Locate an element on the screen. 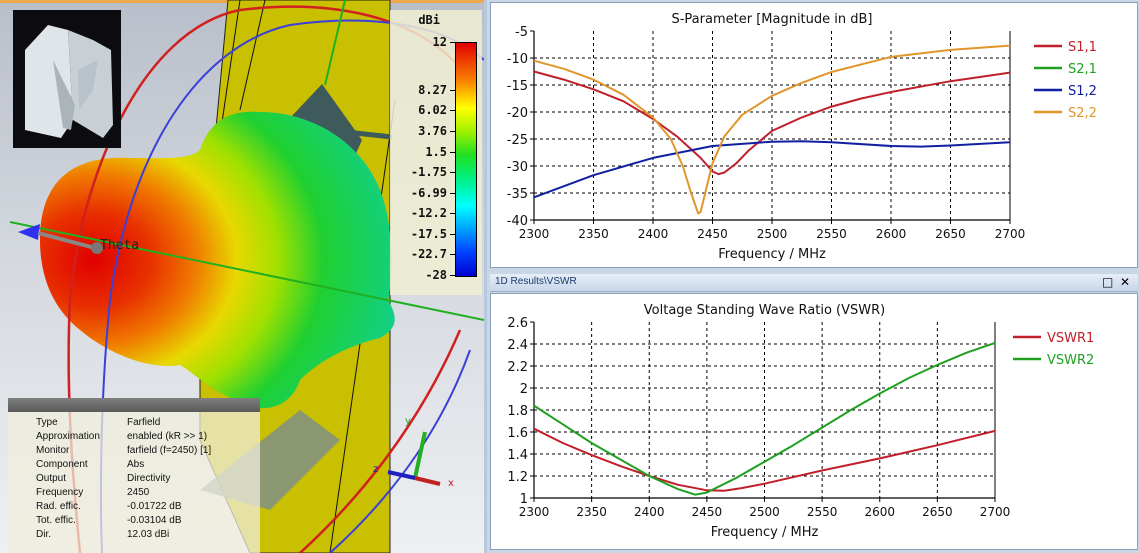  y-tick-label: -10 is located at coordinates (517, 59).